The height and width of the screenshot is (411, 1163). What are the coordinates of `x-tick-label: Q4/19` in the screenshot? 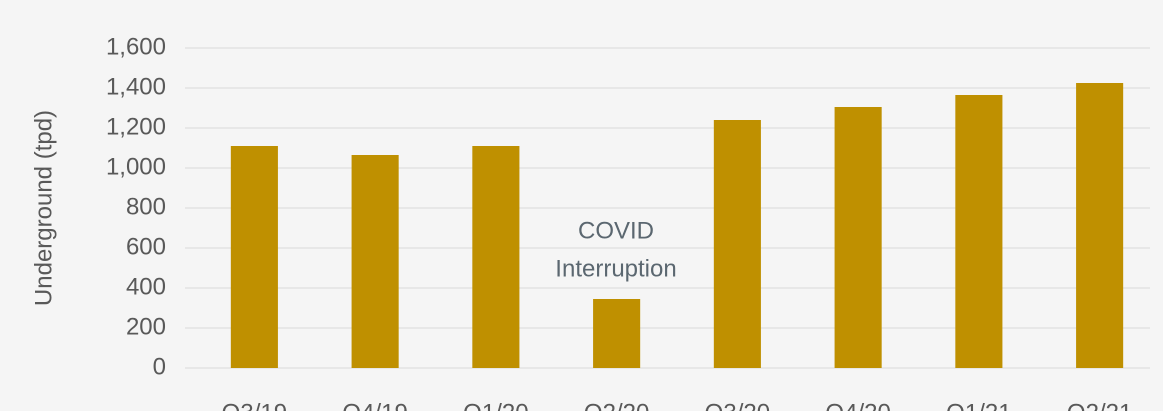 It's located at (374, 405).